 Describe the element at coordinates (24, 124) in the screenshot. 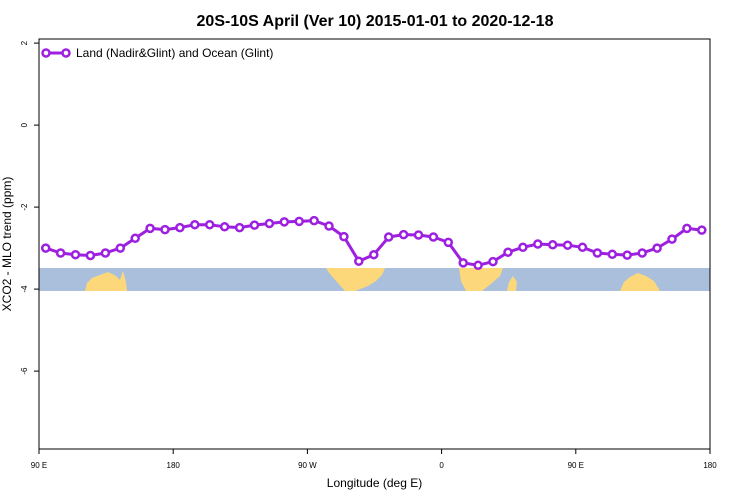

I see `y-tick-label: 0` at that location.